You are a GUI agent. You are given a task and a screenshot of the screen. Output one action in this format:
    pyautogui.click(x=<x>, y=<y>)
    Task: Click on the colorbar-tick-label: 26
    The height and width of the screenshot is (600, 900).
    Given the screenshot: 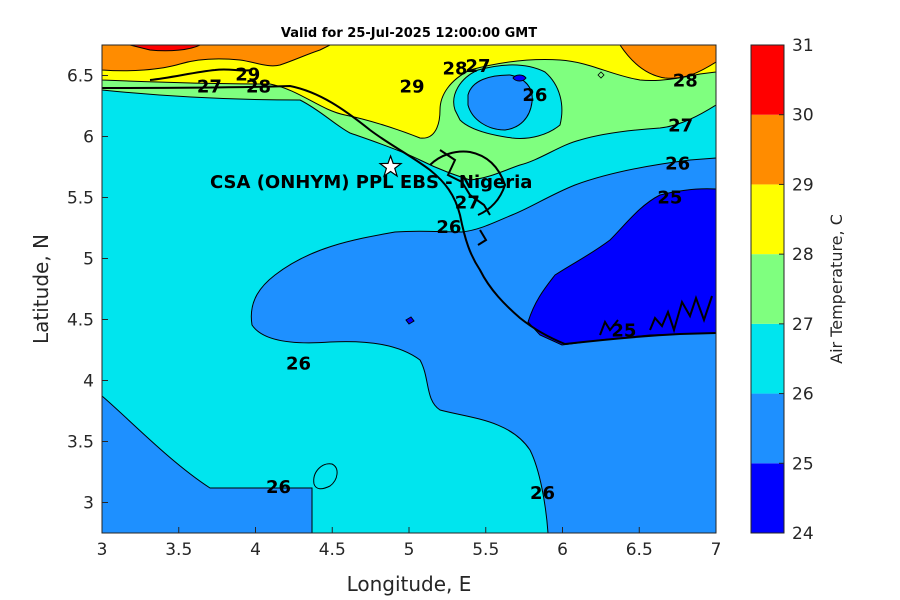 What is the action you would take?
    pyautogui.click(x=803, y=395)
    